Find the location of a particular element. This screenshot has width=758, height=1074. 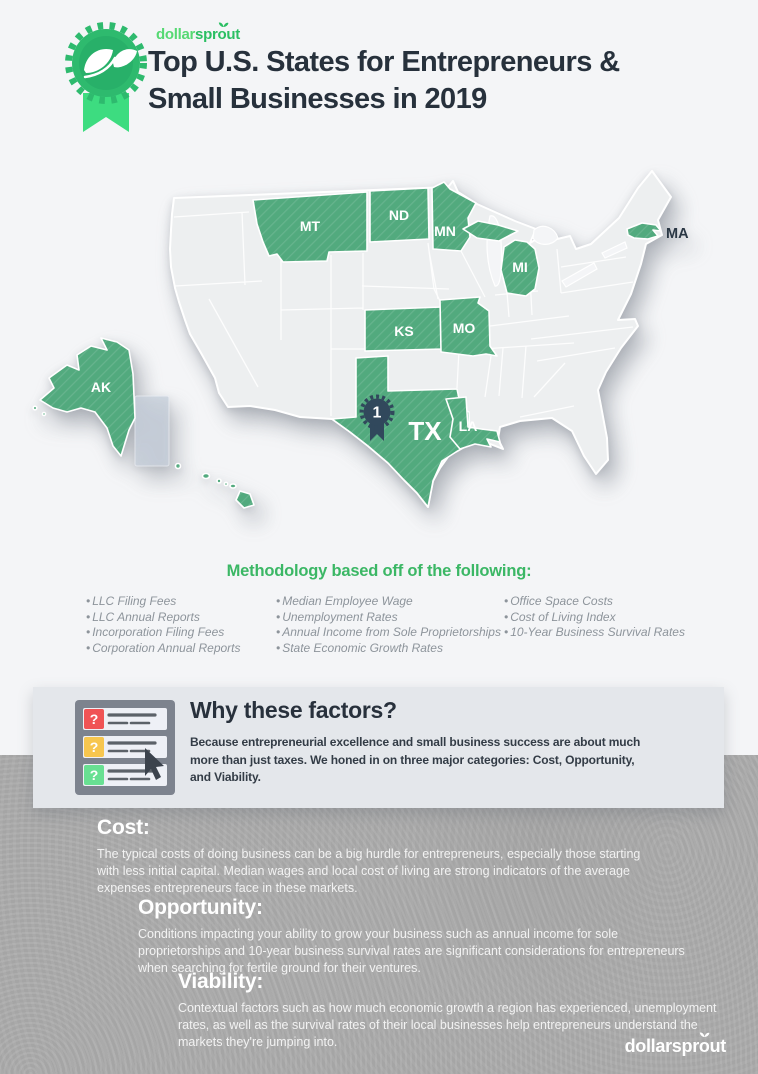

section-viability-heading: Viability: is located at coordinates (221, 981).